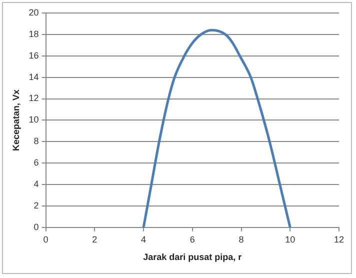 The height and width of the screenshot is (278, 356). Describe the element at coordinates (33, 119) in the screenshot. I see `y-tick-label: 10` at that location.